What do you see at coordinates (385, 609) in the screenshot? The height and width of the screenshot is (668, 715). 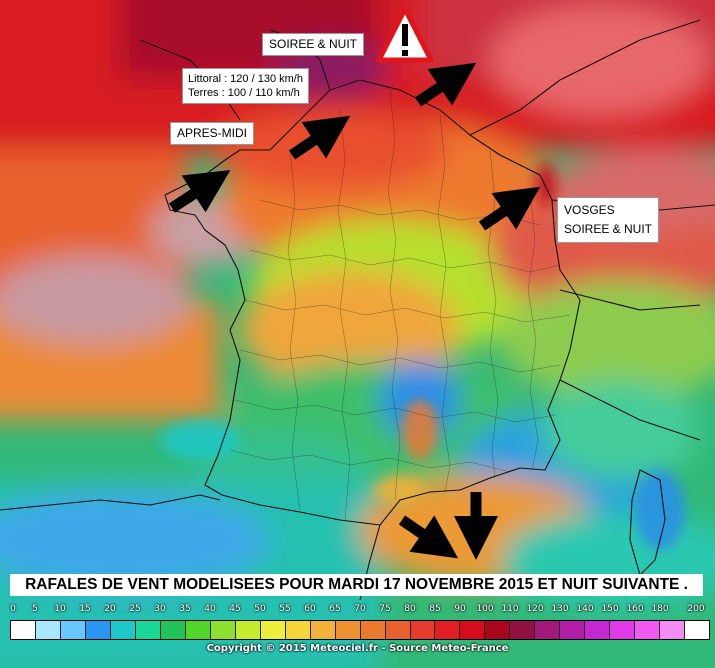 I see `legend-value: 75` at bounding box center [385, 609].